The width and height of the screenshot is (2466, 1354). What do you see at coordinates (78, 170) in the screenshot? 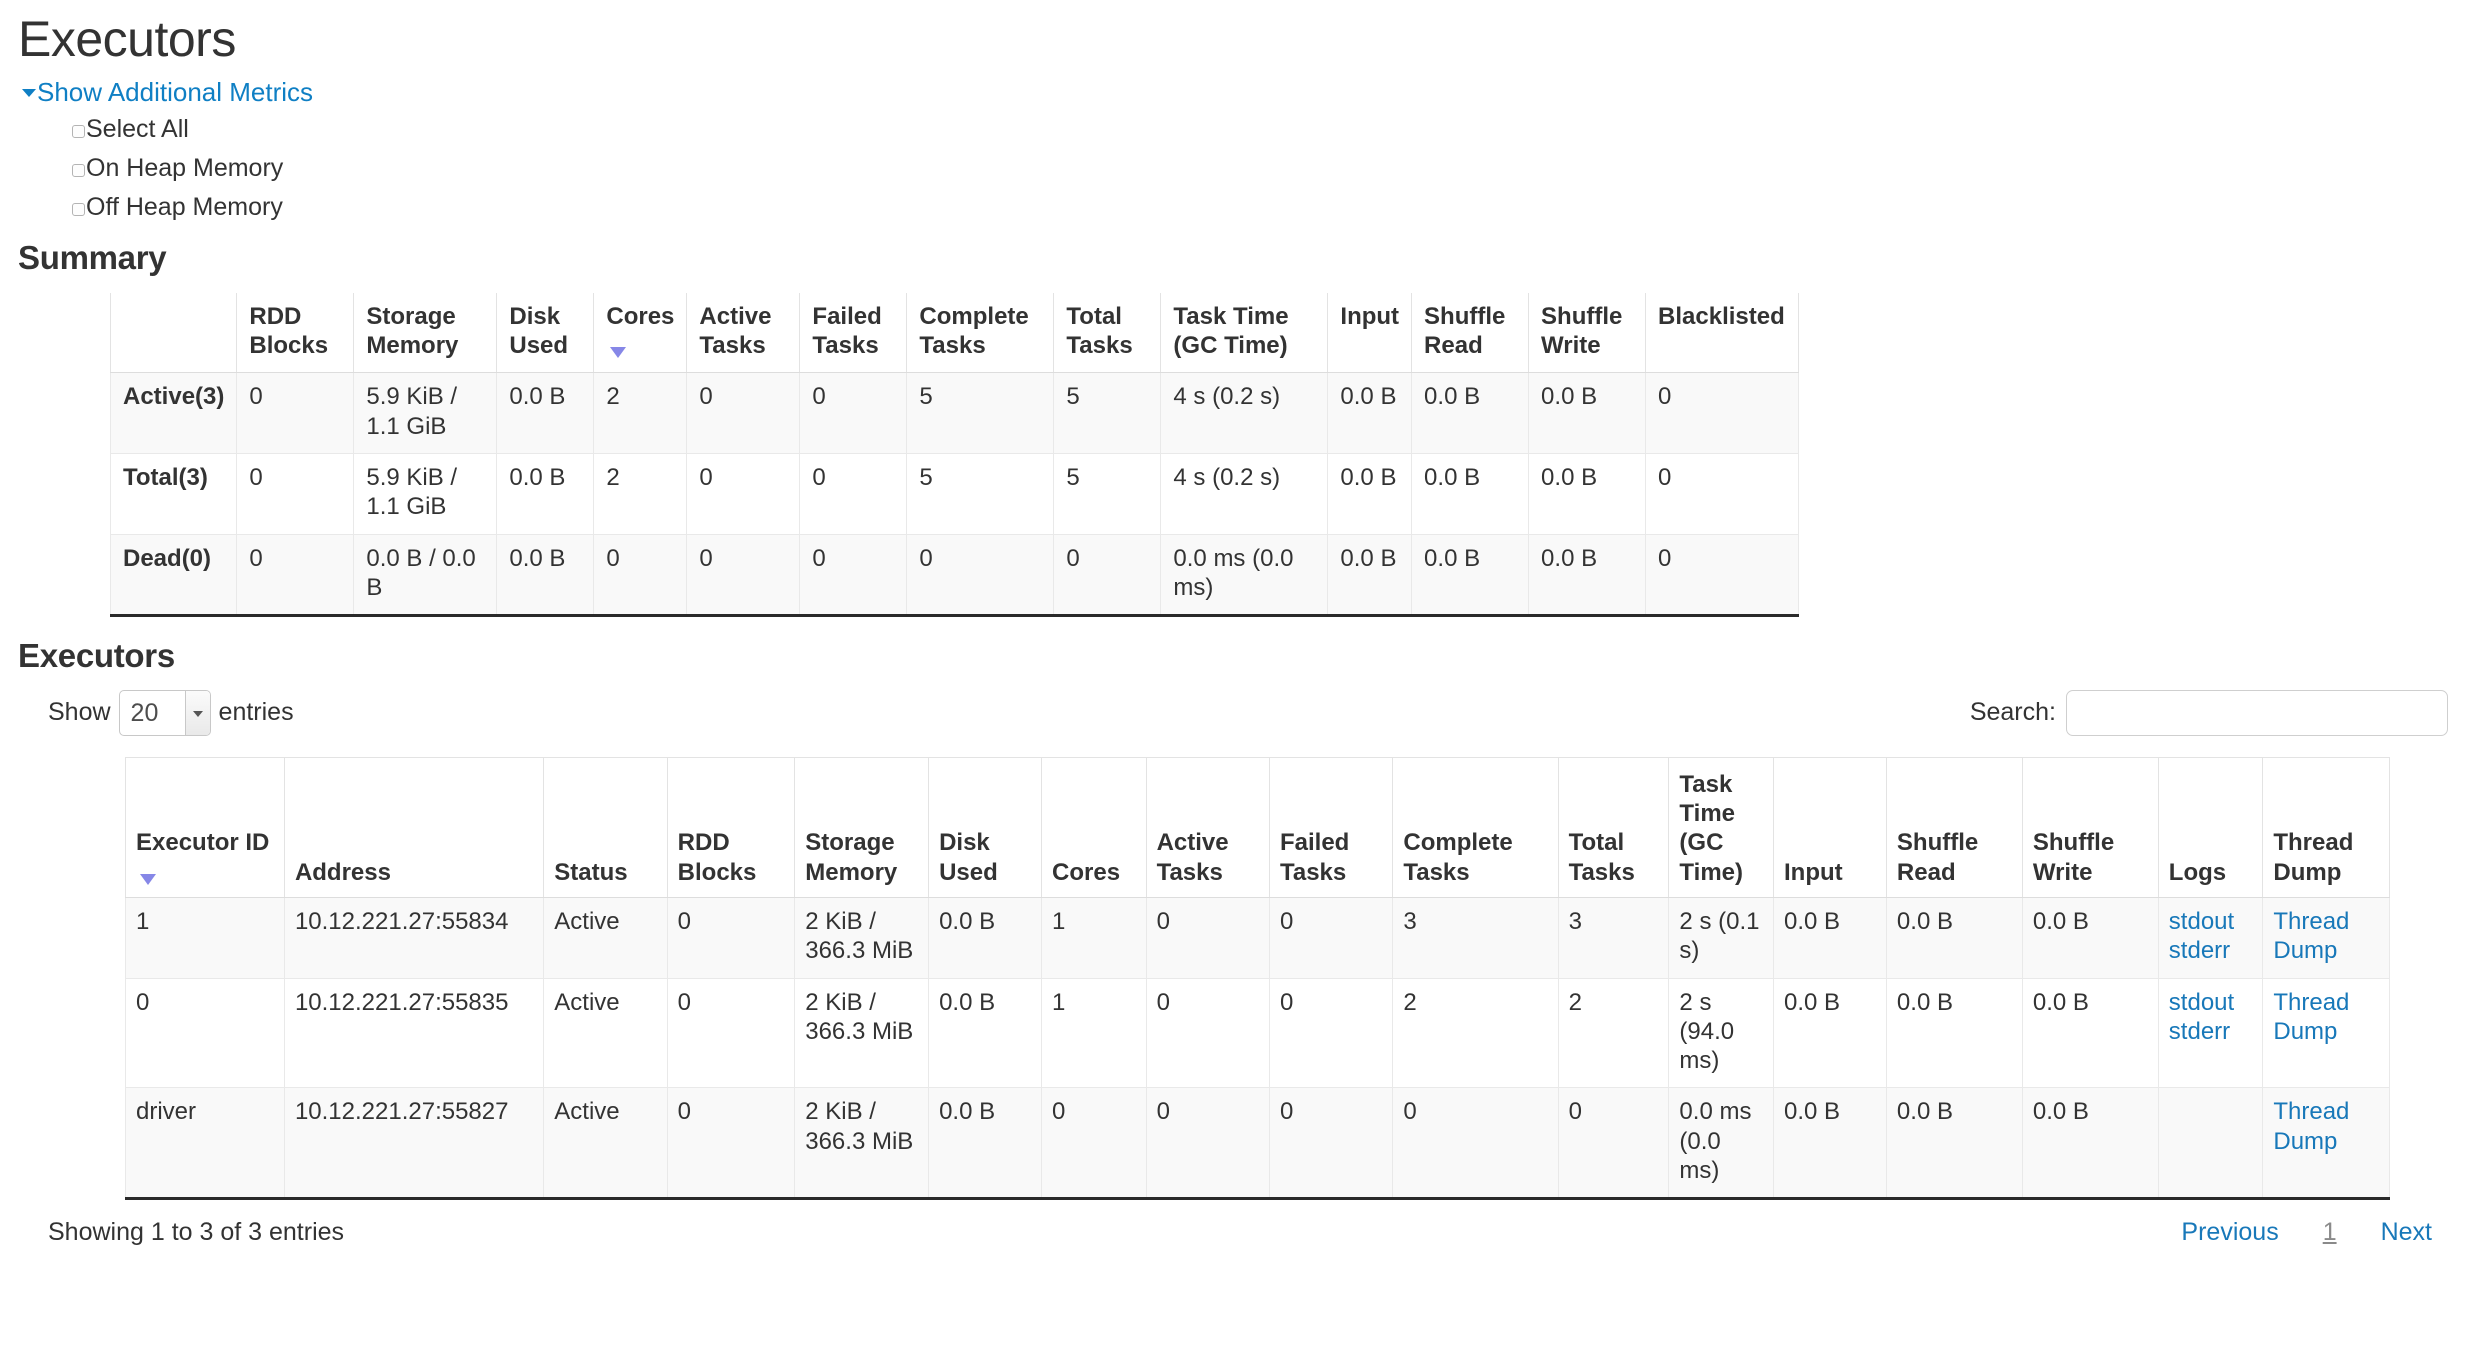
I see `checkbox-on-heap-memory` at bounding box center [78, 170].